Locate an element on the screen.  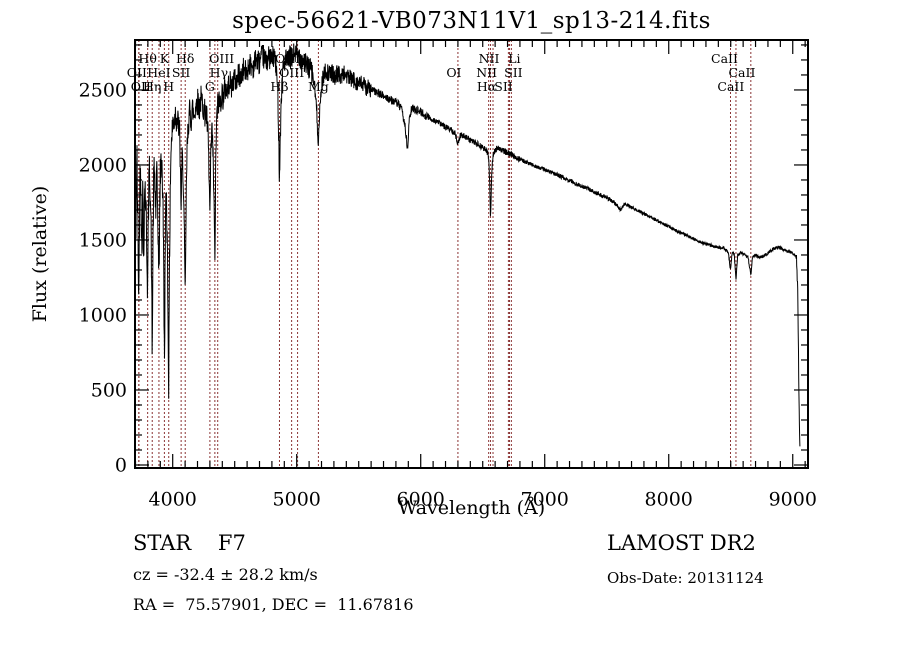
y-tick-label: 1000 is located at coordinates (103, 315).